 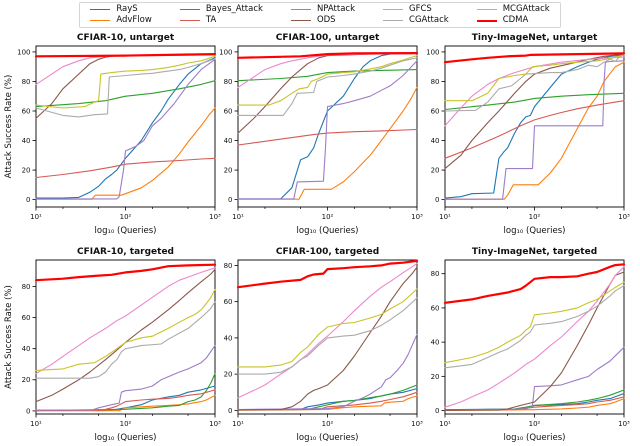 What do you see at coordinates (121, 9) in the screenshot?
I see `legend-item-rays: RayS` at bounding box center [121, 9].